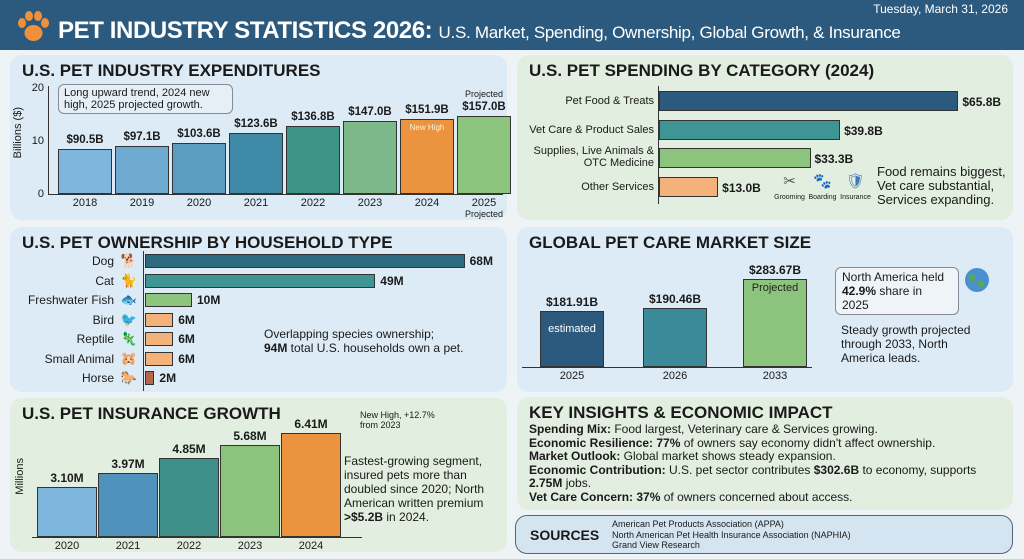  Describe the element at coordinates (647, 496) in the screenshot. I see `insight-text: 37%` at that location.